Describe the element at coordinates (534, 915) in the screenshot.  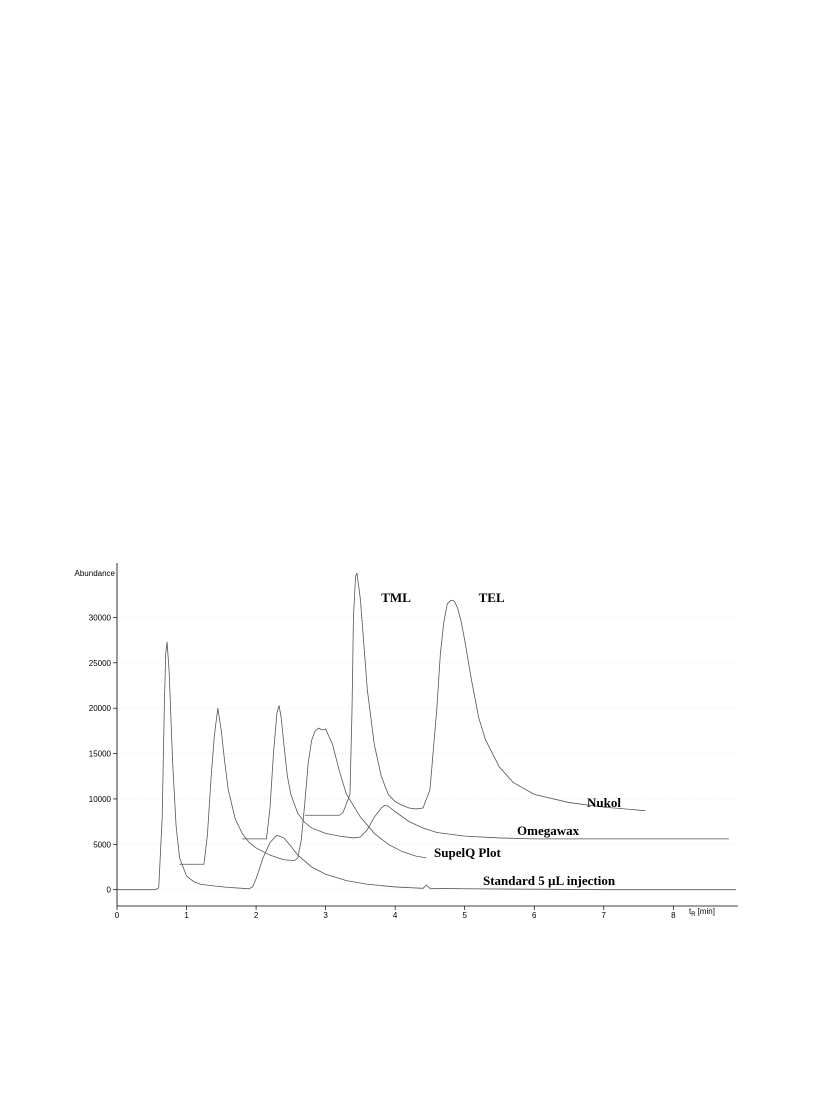
I see `x-tick-label: 6` at that location.